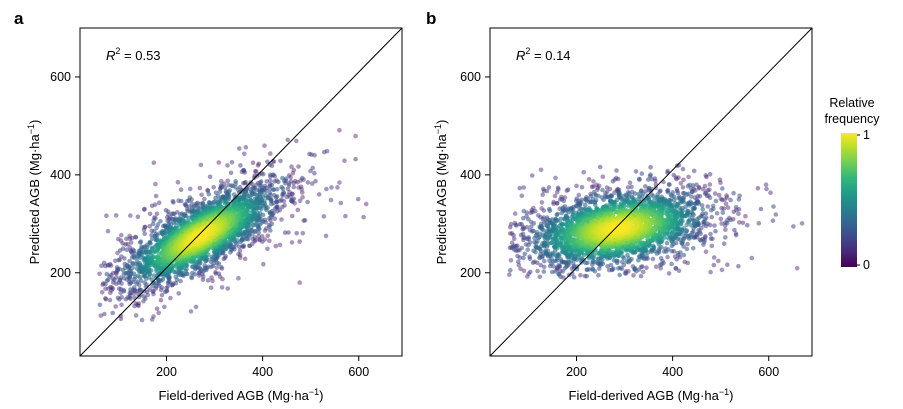 Image resolution: width=903 pixels, height=409 pixels. Describe the element at coordinates (60, 77) in the screenshot. I see `panel-a-y-tick-label: 600` at that location.